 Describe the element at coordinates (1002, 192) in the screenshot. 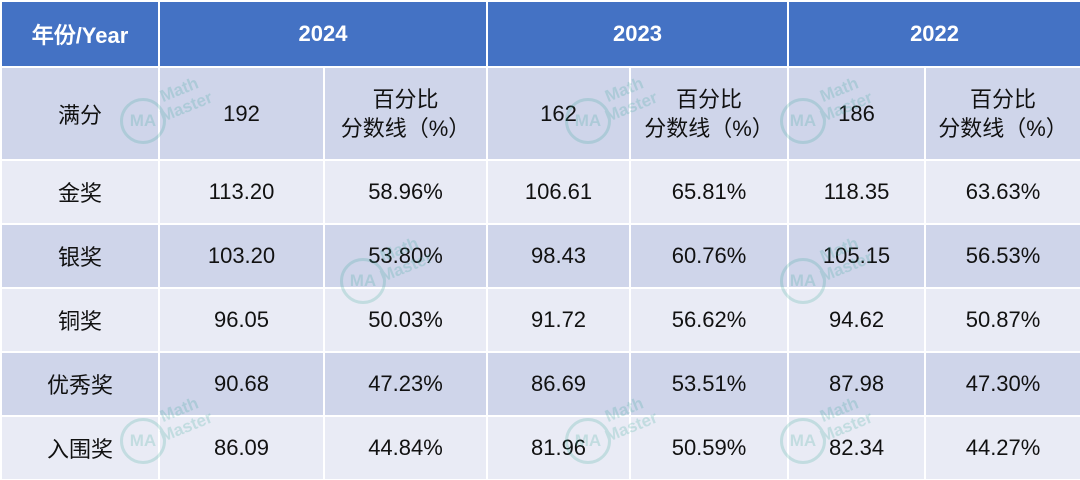

I see `table-cell: 63.63%` at that location.